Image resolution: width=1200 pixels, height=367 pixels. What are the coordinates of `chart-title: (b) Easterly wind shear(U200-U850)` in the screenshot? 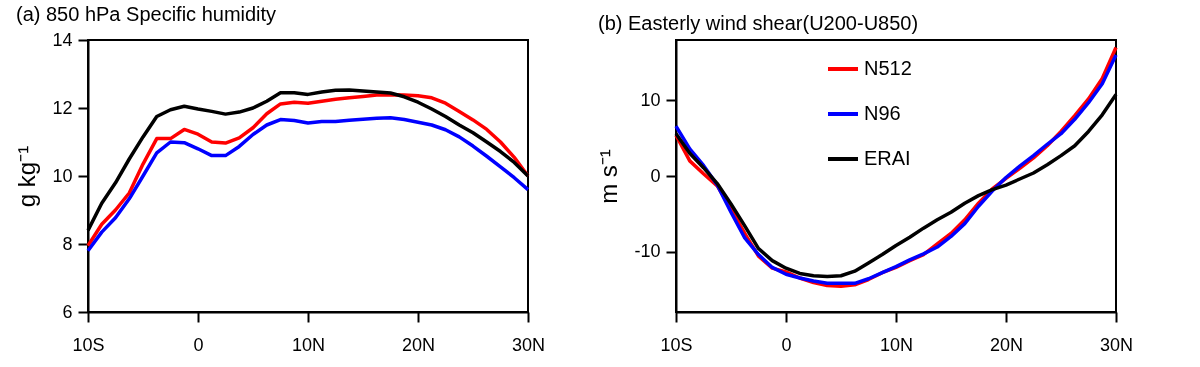 It's located at (758, 23).